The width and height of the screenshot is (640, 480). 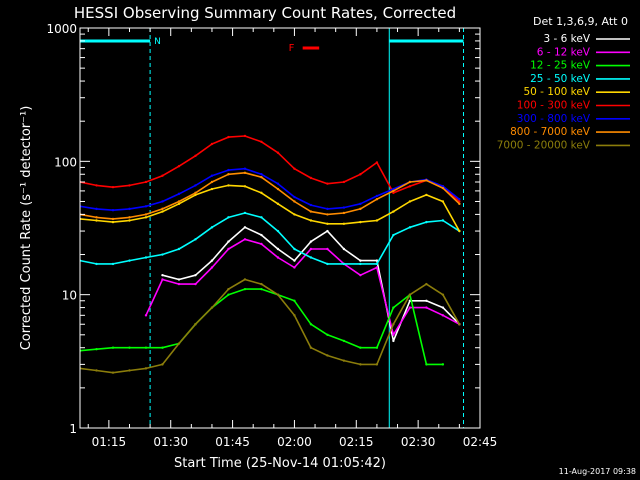 I want to click on y-tick-label: 10, so click(x=69, y=296).